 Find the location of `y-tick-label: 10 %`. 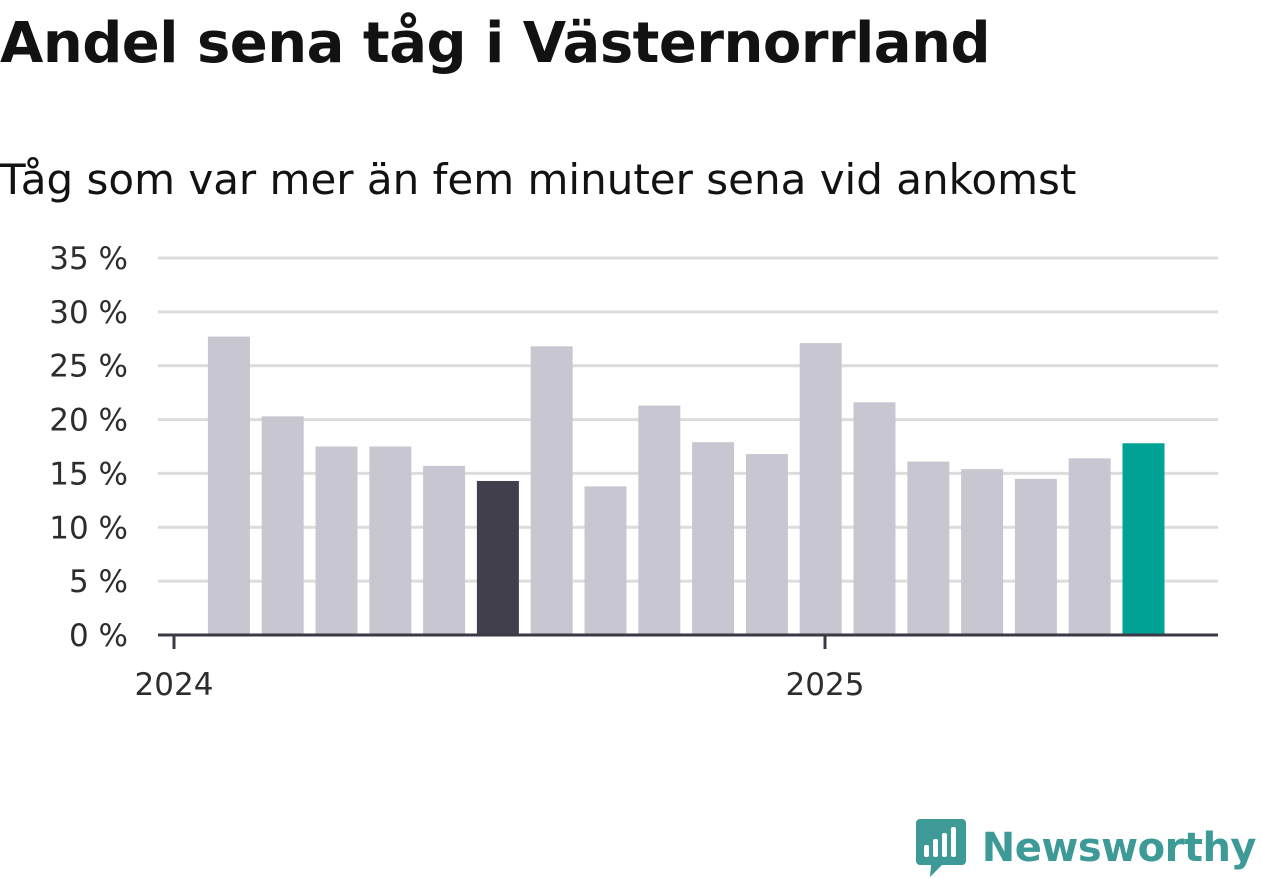

y-tick-label: 10 % is located at coordinates (88, 528).